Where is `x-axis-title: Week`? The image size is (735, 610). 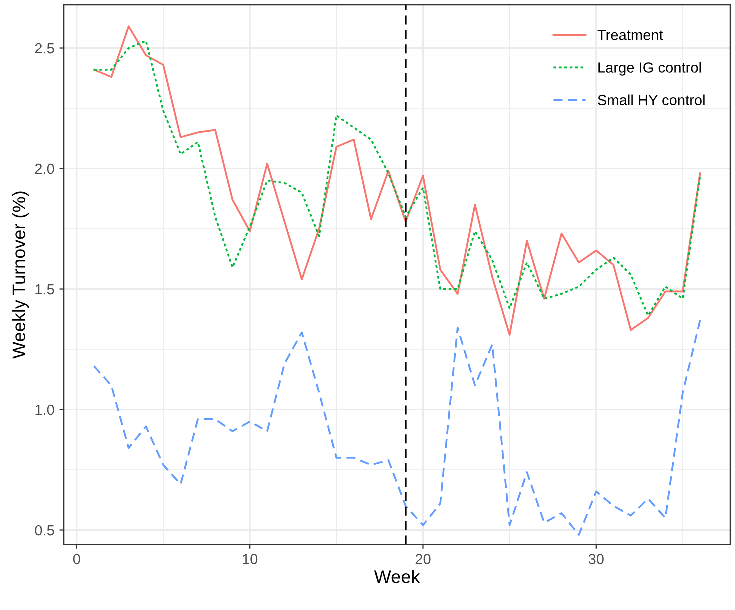 x-axis-title: Week is located at coordinates (397, 577).